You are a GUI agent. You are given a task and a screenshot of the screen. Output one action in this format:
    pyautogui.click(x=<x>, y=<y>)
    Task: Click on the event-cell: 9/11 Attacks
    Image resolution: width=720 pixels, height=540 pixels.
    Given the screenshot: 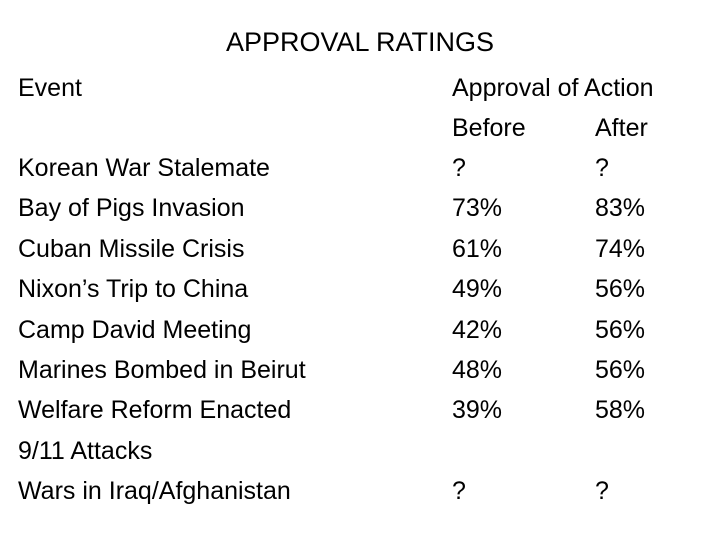 What is the action you would take?
    pyautogui.click(x=85, y=450)
    